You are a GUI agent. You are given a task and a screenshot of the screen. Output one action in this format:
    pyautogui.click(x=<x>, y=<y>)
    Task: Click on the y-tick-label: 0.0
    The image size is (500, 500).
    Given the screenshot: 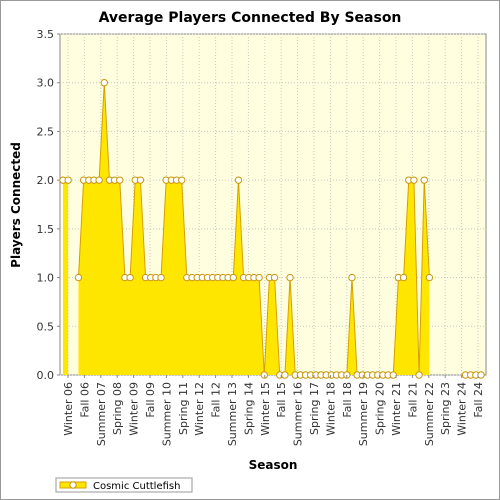 What is the action you would take?
    pyautogui.click(x=46, y=375)
    